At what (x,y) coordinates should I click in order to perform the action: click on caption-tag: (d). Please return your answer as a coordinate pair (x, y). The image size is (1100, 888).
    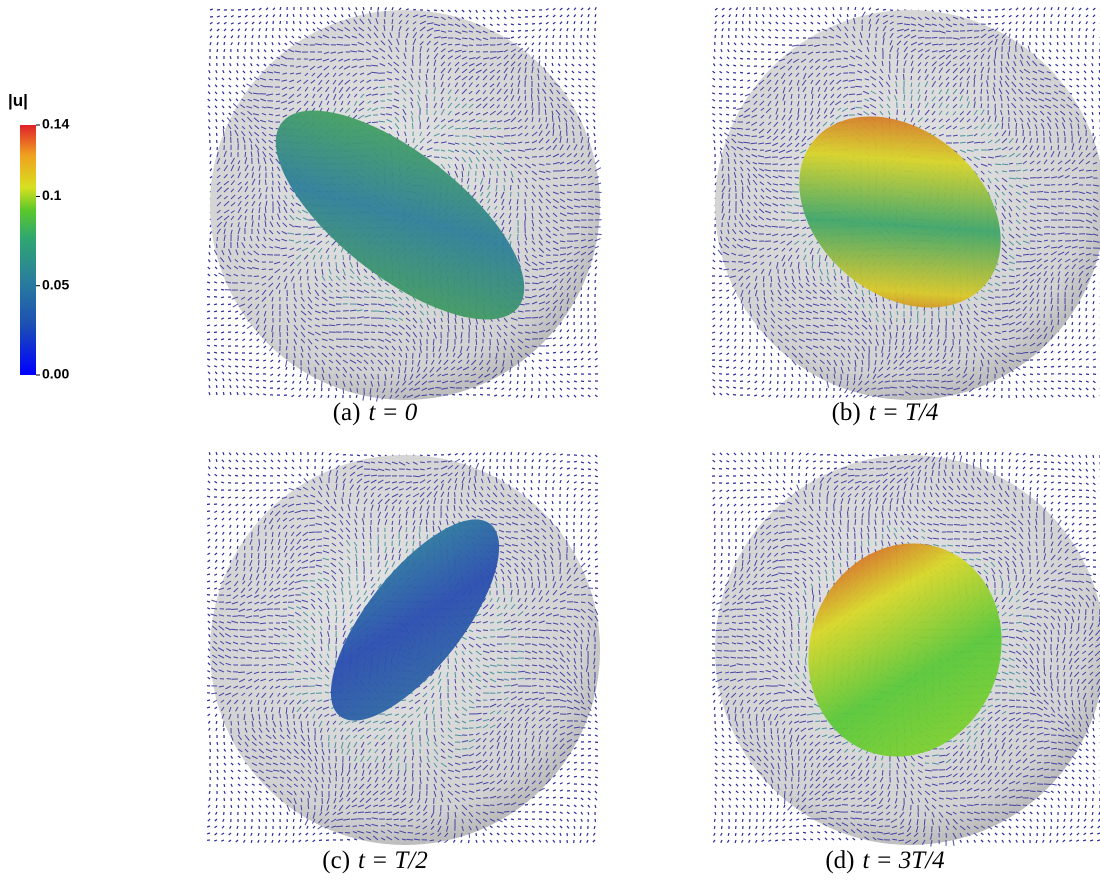
    Looking at the image, I should click on (839, 860).